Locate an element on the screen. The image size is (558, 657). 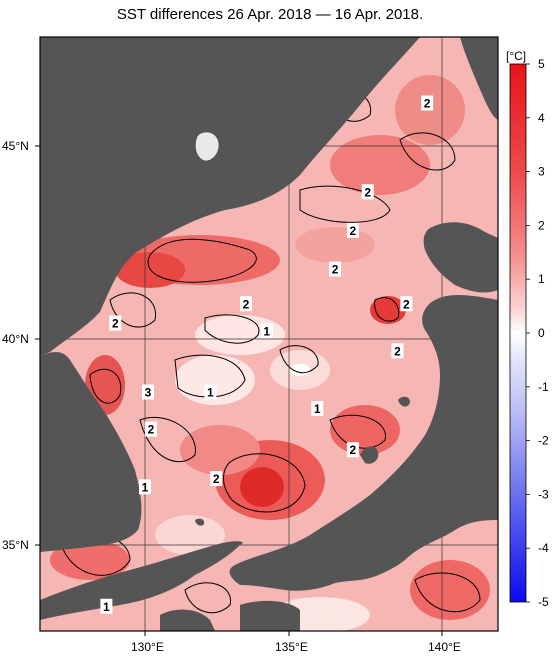
colorbar-gradient is located at coordinates (518, 333).